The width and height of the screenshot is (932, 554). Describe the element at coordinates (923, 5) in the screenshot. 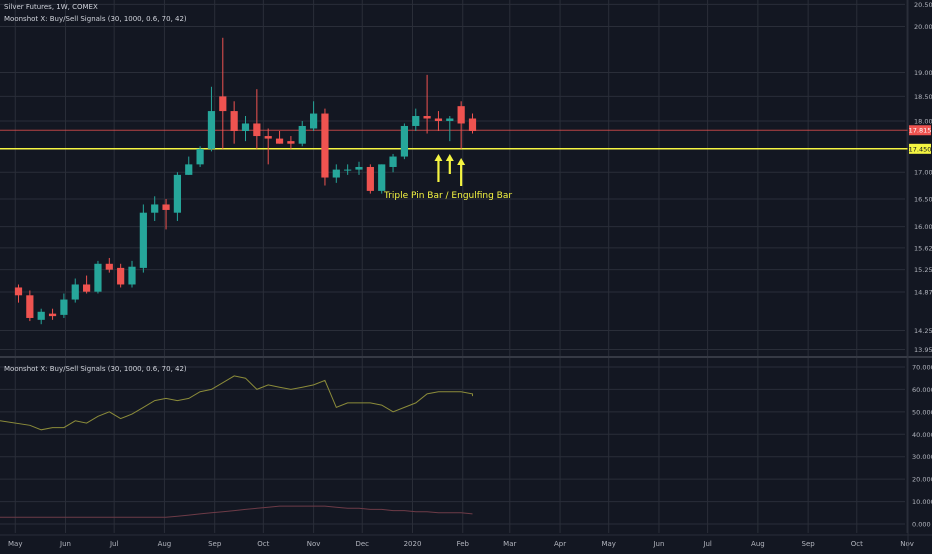

I see `y-tick-label: 20.500` at that location.